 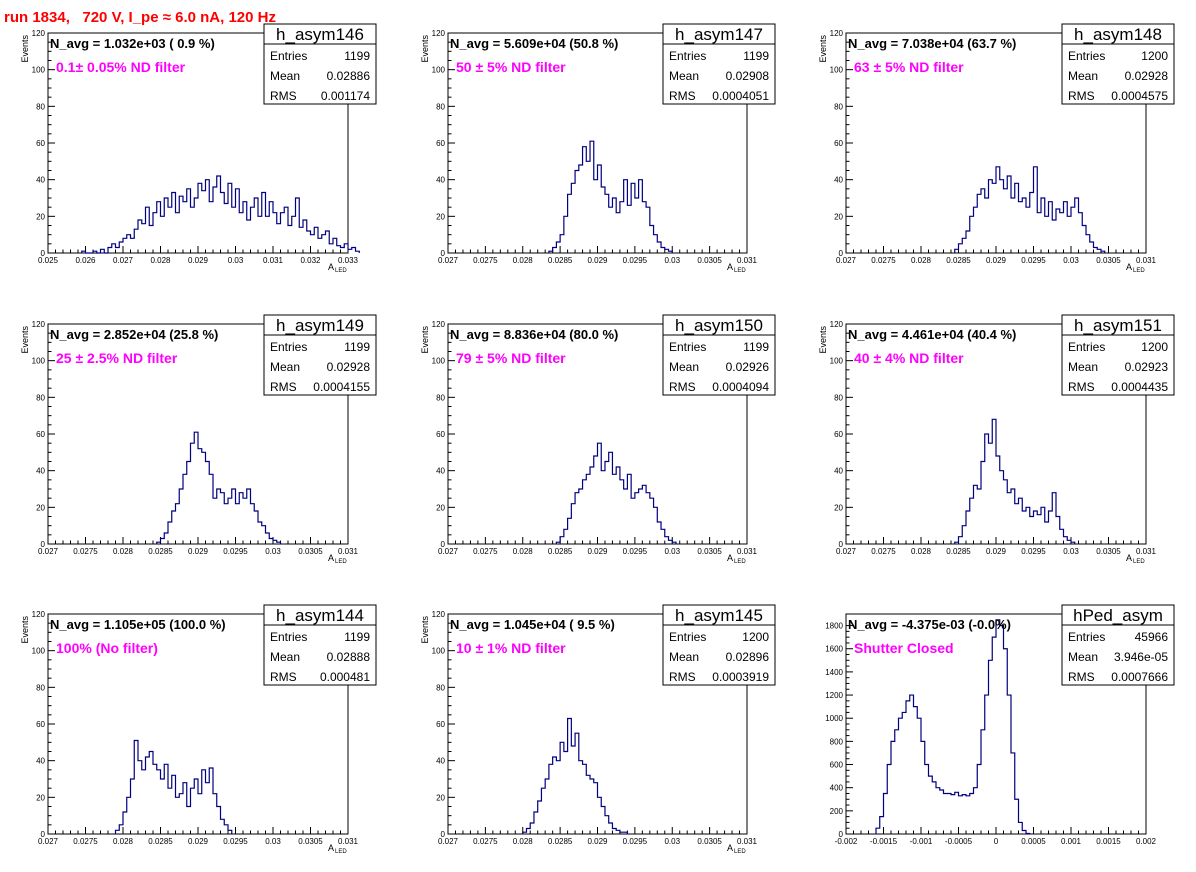 What do you see at coordinates (996, 260) in the screenshot?
I see `x-tick-label: 0.029` at bounding box center [996, 260].